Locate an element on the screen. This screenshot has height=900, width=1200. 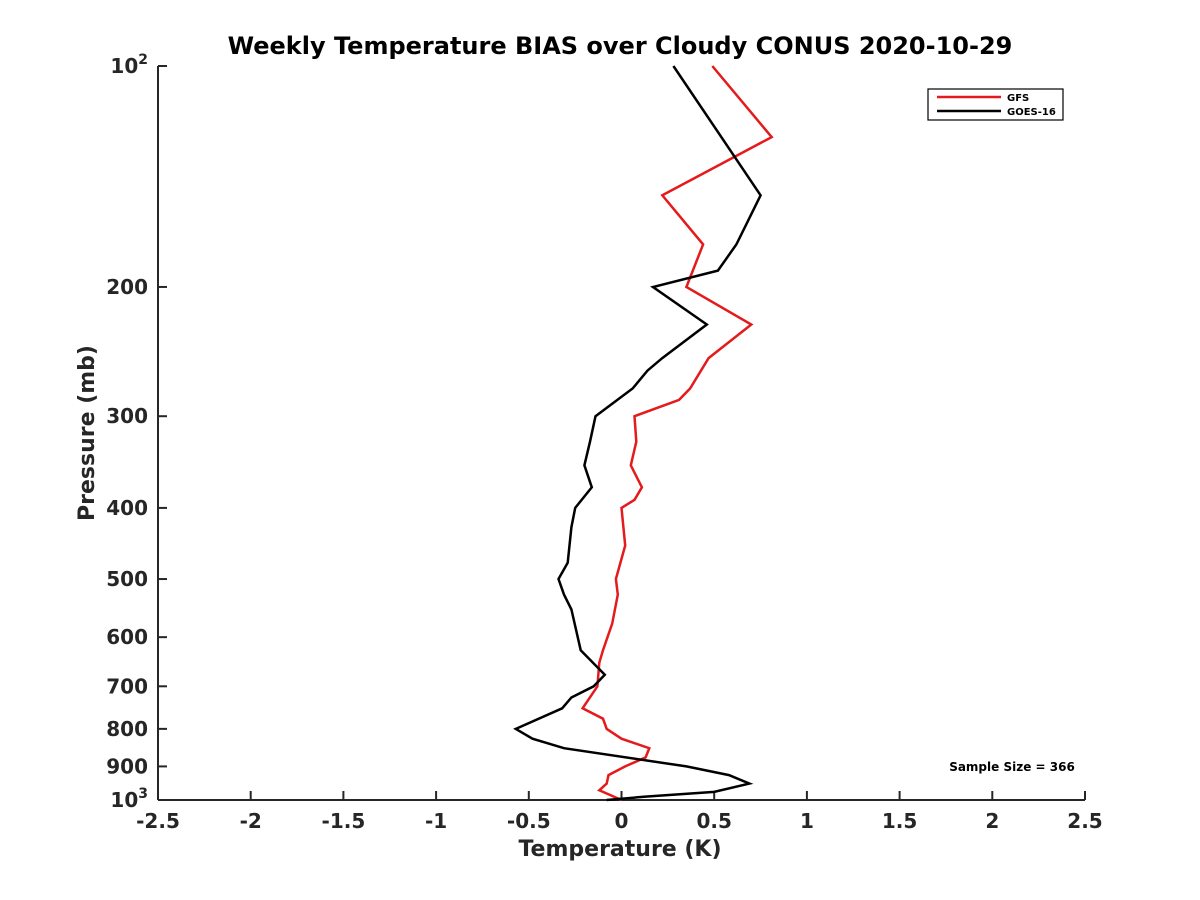
x-tick-label: 0 is located at coordinates (622, 821).